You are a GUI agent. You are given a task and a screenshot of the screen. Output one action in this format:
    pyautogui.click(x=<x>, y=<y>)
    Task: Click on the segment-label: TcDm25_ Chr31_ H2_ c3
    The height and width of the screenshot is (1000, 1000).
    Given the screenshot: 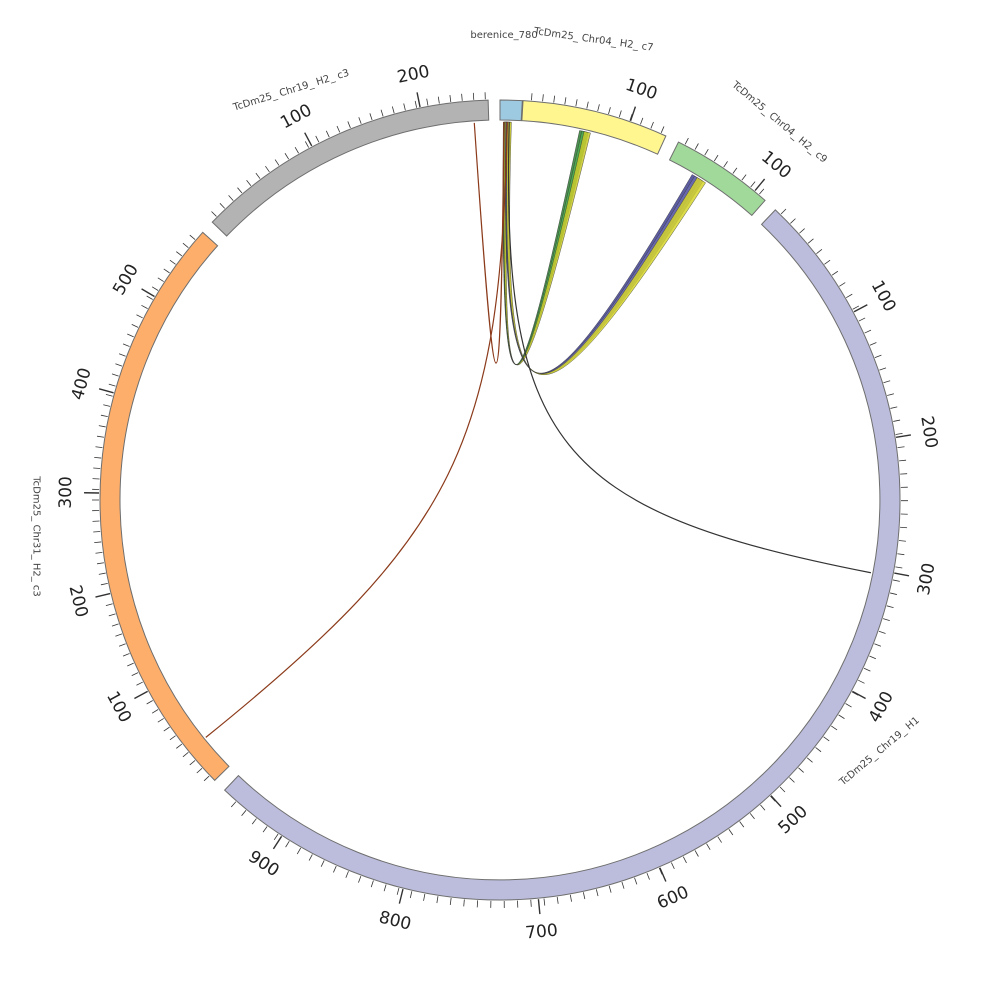 What is the action you would take?
    pyautogui.click(x=35, y=536)
    